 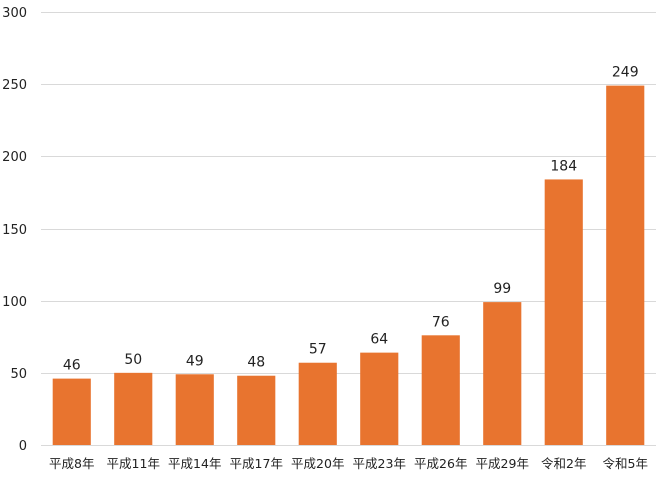 What do you see at coordinates (440, 463) in the screenshot?
I see `x-category-label-6: 平成26年` at bounding box center [440, 463].